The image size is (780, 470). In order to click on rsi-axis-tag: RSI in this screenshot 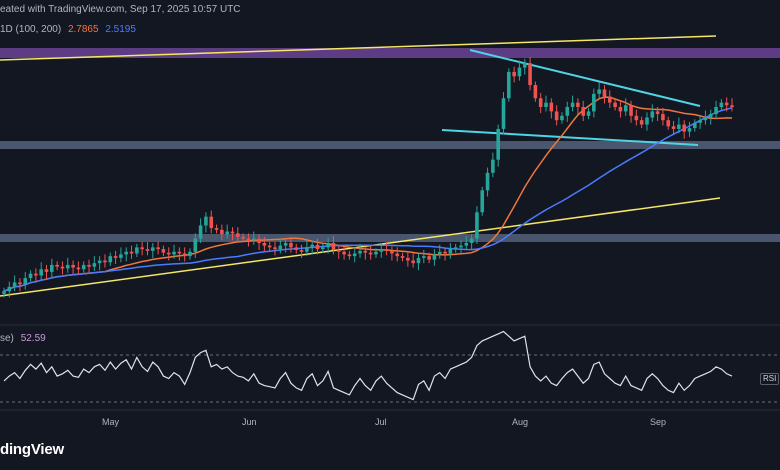, I will do `click(770, 379)`.